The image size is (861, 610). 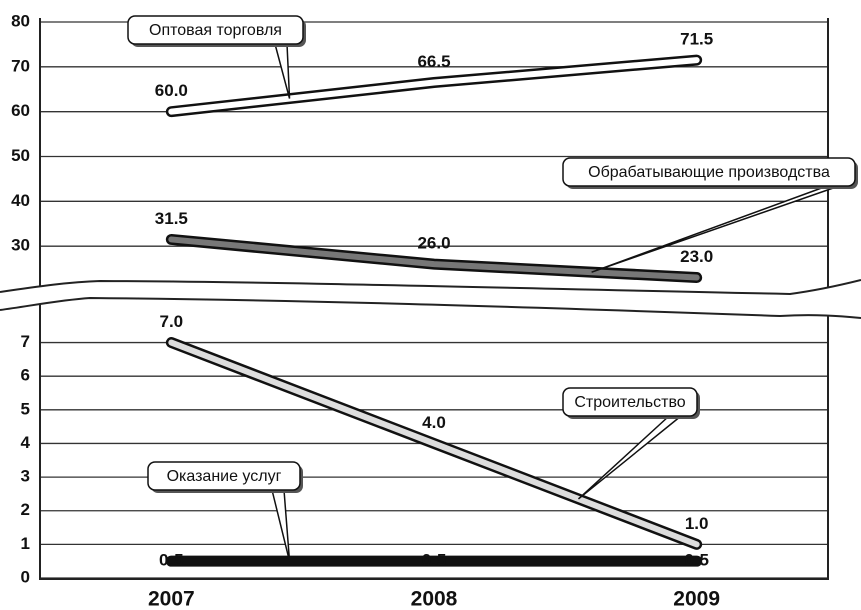 I want to click on y-tick-label: 30, so click(x=20, y=245).